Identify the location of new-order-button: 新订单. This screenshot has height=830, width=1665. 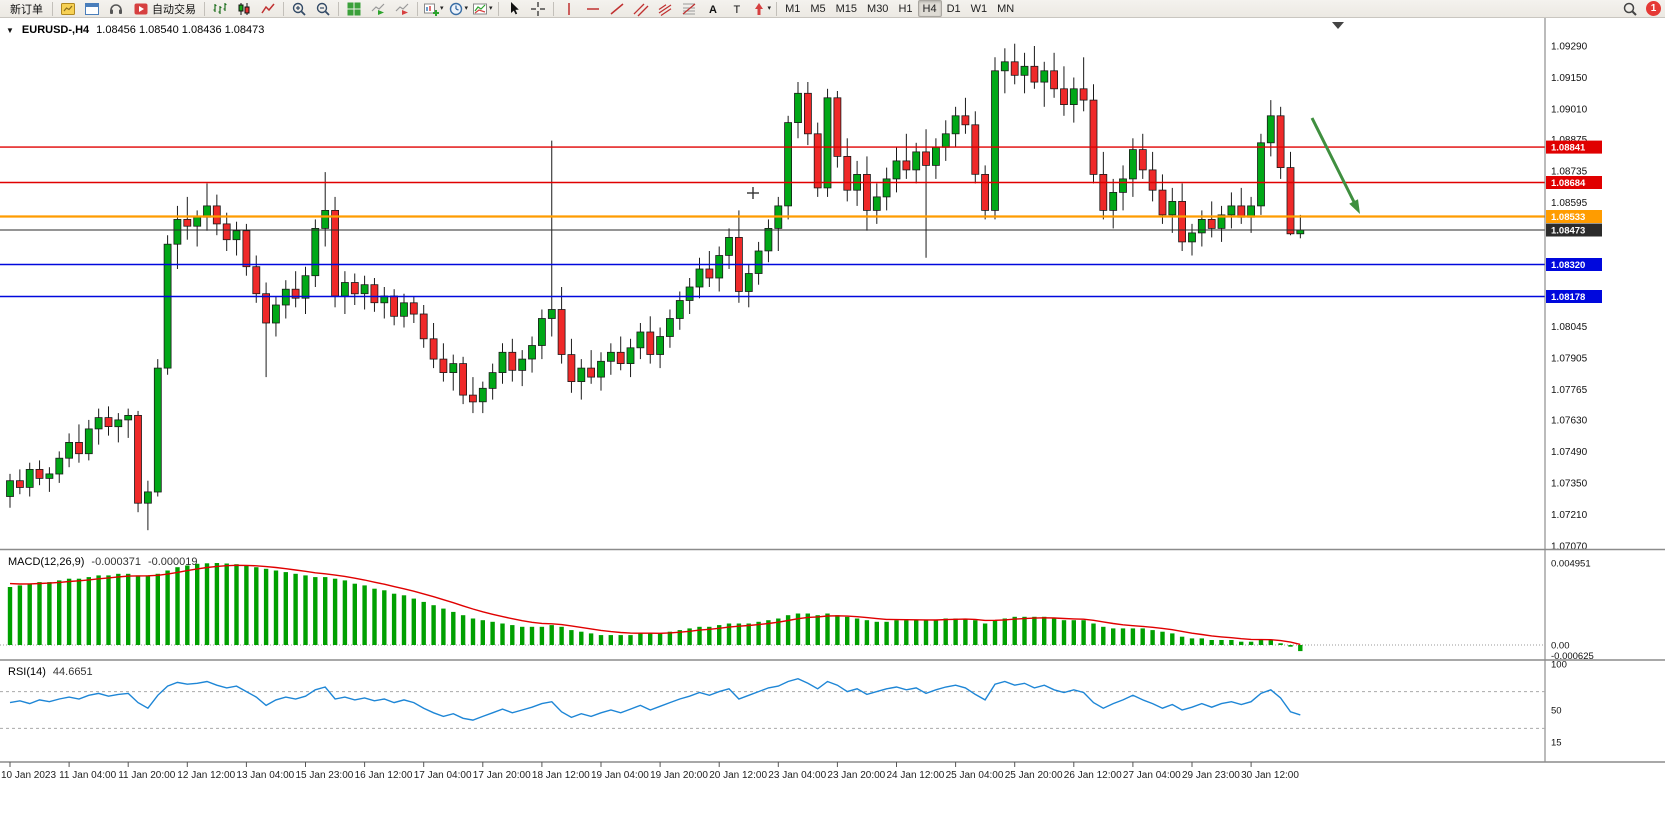
(26, 9).